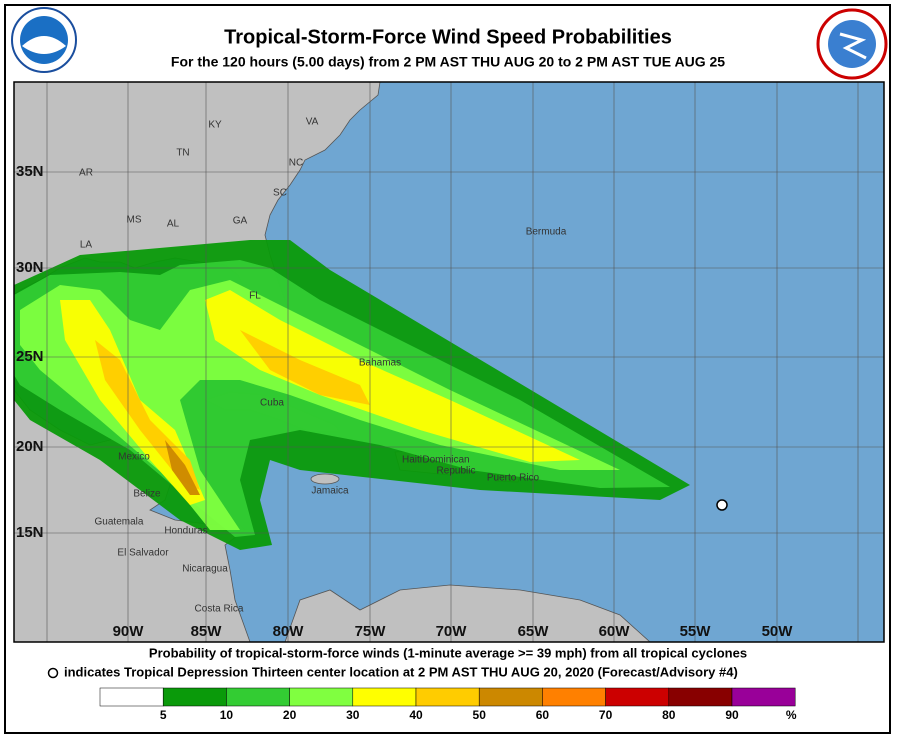 The height and width of the screenshot is (743, 897). What do you see at coordinates (456, 471) in the screenshot?
I see `place-label: Republic` at bounding box center [456, 471].